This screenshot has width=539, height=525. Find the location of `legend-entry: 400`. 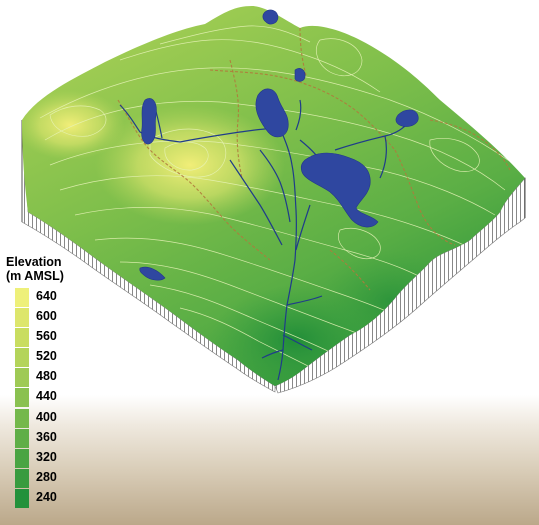

legend-entry: 400 is located at coordinates (54, 418).